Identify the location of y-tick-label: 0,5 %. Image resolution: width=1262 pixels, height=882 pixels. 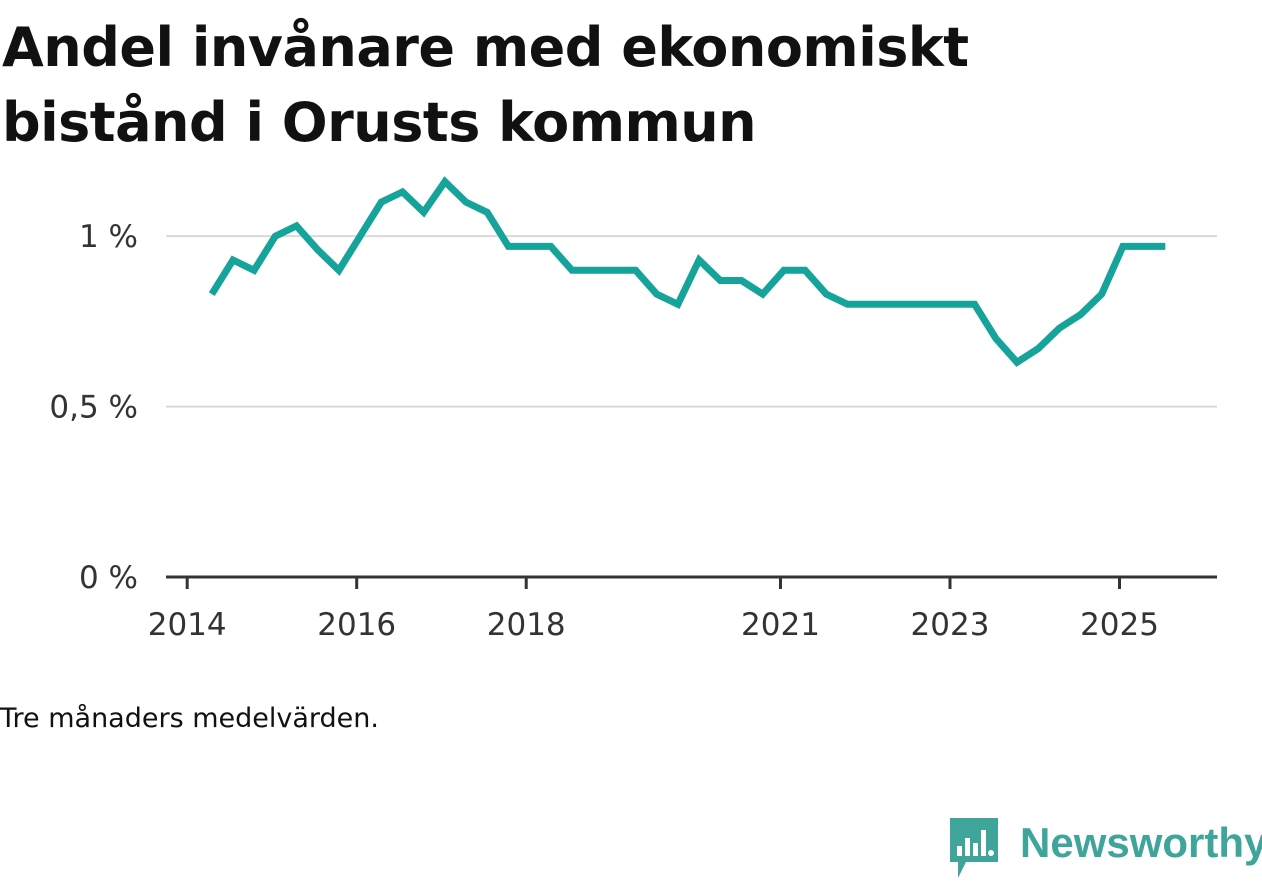
(93, 408).